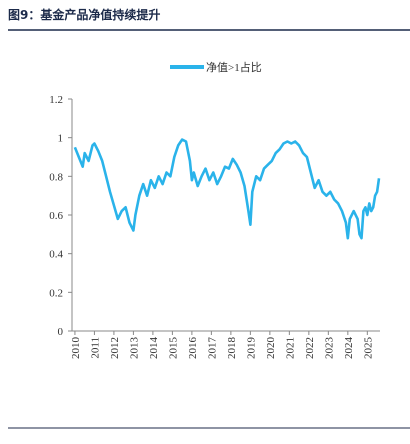 The image size is (410, 444). What do you see at coordinates (56, 100) in the screenshot?
I see `y-tick-label: 1.2` at bounding box center [56, 100].